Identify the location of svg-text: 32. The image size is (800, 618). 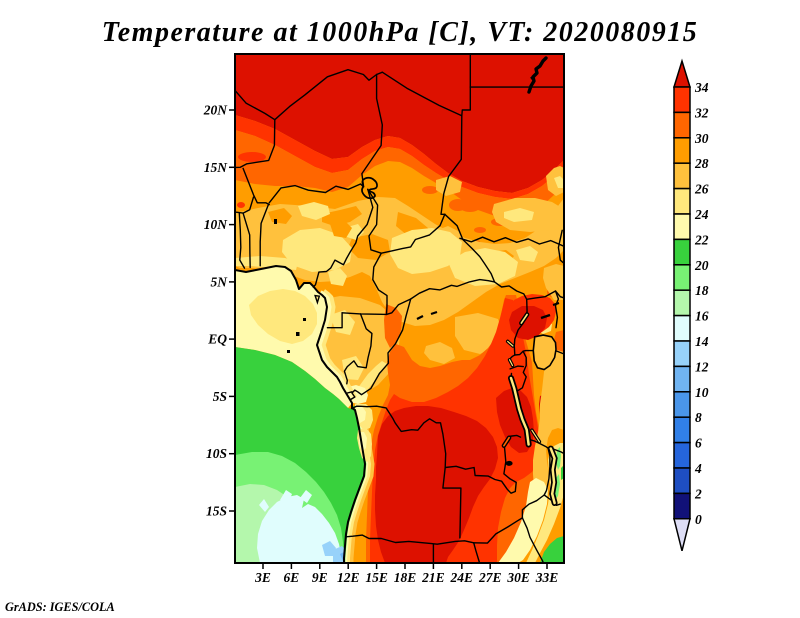
(701, 112).